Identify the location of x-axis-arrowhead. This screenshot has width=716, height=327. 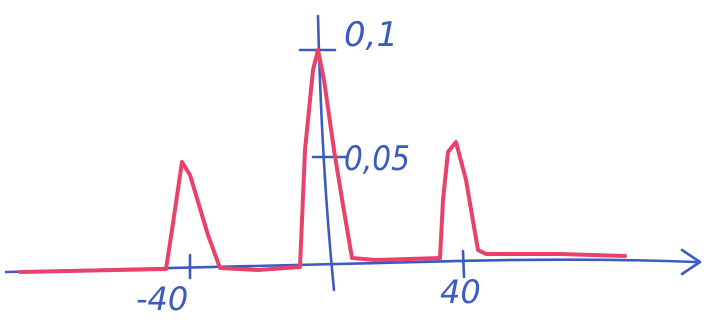
(691, 262).